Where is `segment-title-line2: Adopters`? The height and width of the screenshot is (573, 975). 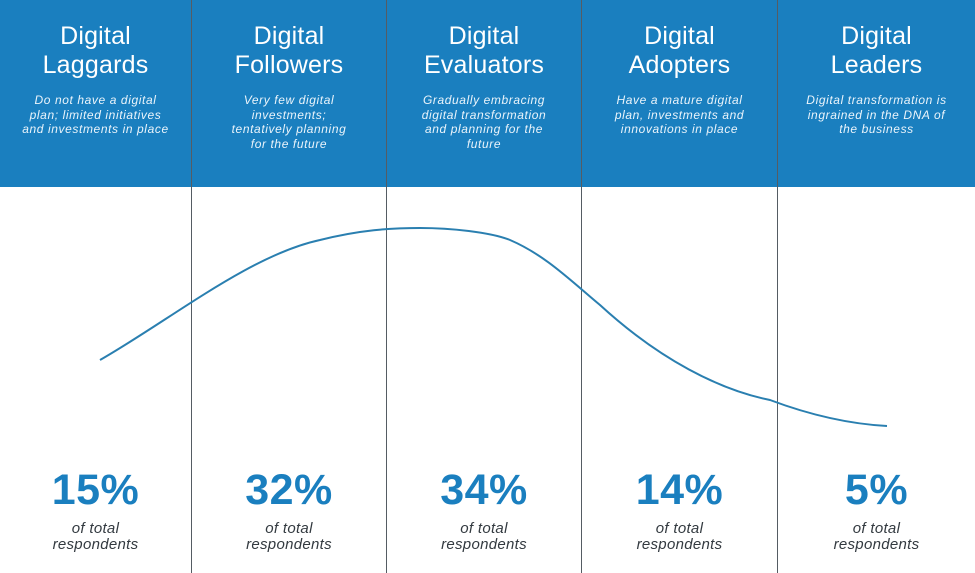
segment-title-line2: Adopters is located at coordinates (679, 65).